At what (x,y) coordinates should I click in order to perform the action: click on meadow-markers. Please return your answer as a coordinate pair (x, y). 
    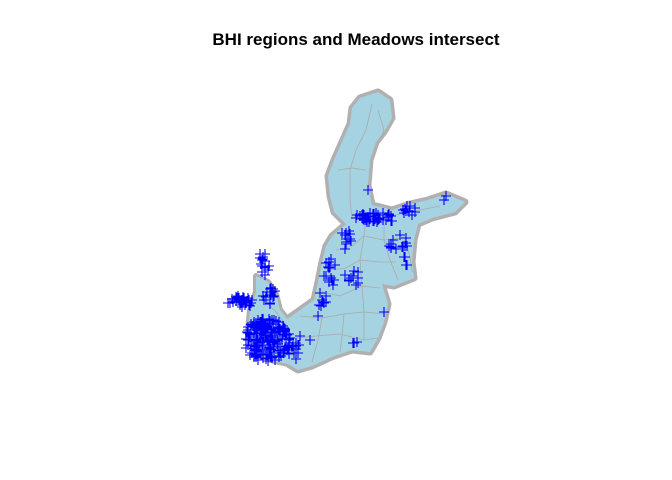
    Looking at the image, I should click on (337, 275).